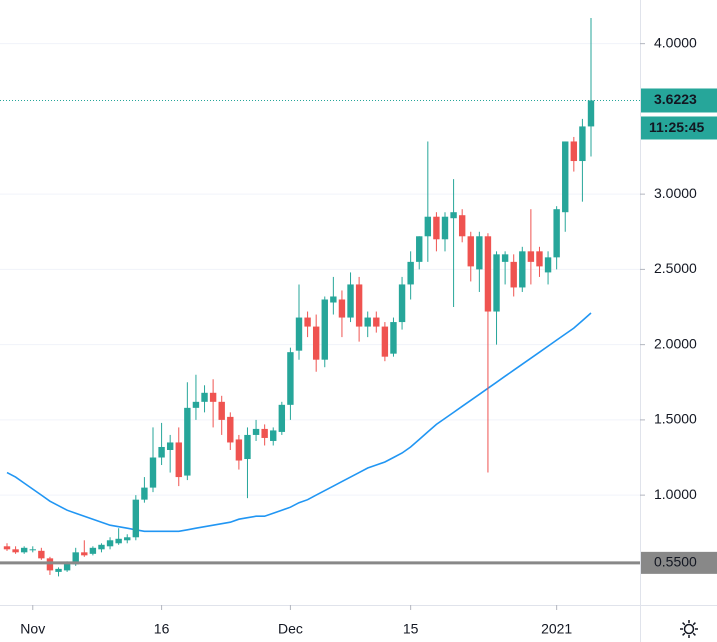  I want to click on horizontal-line-label-bg, so click(679, 562).